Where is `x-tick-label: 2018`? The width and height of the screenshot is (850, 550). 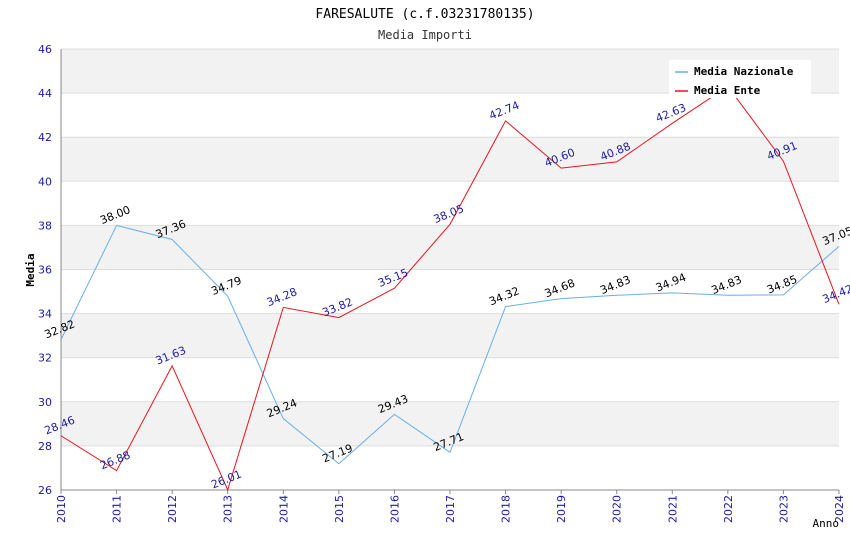
x-tick-label: 2018 is located at coordinates (506, 509).